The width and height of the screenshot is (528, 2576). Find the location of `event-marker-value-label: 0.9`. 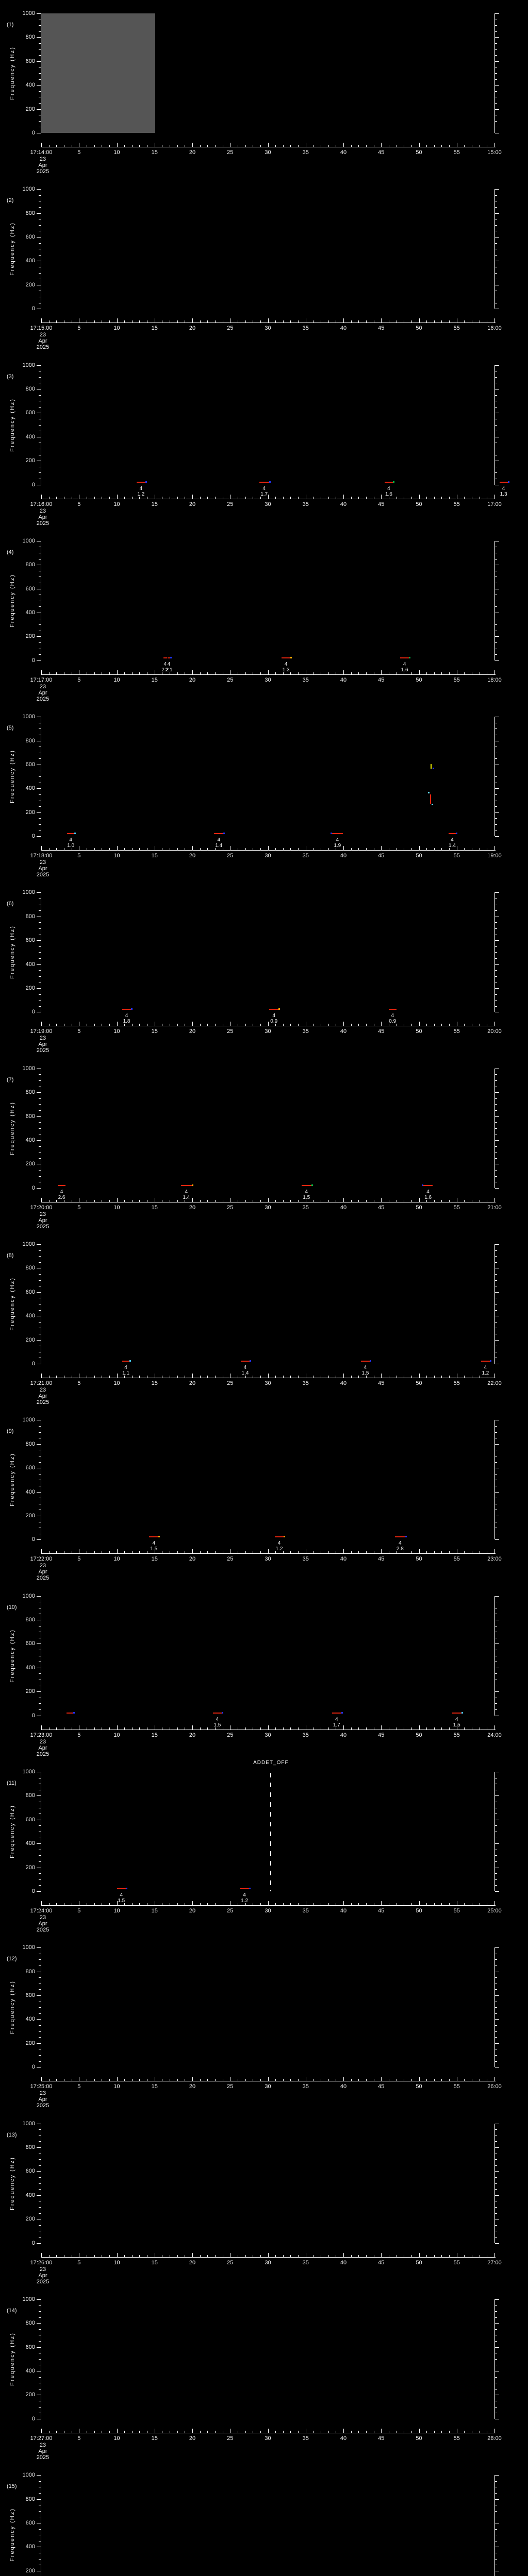

event-marker-value-label: 0.9 is located at coordinates (274, 1022).